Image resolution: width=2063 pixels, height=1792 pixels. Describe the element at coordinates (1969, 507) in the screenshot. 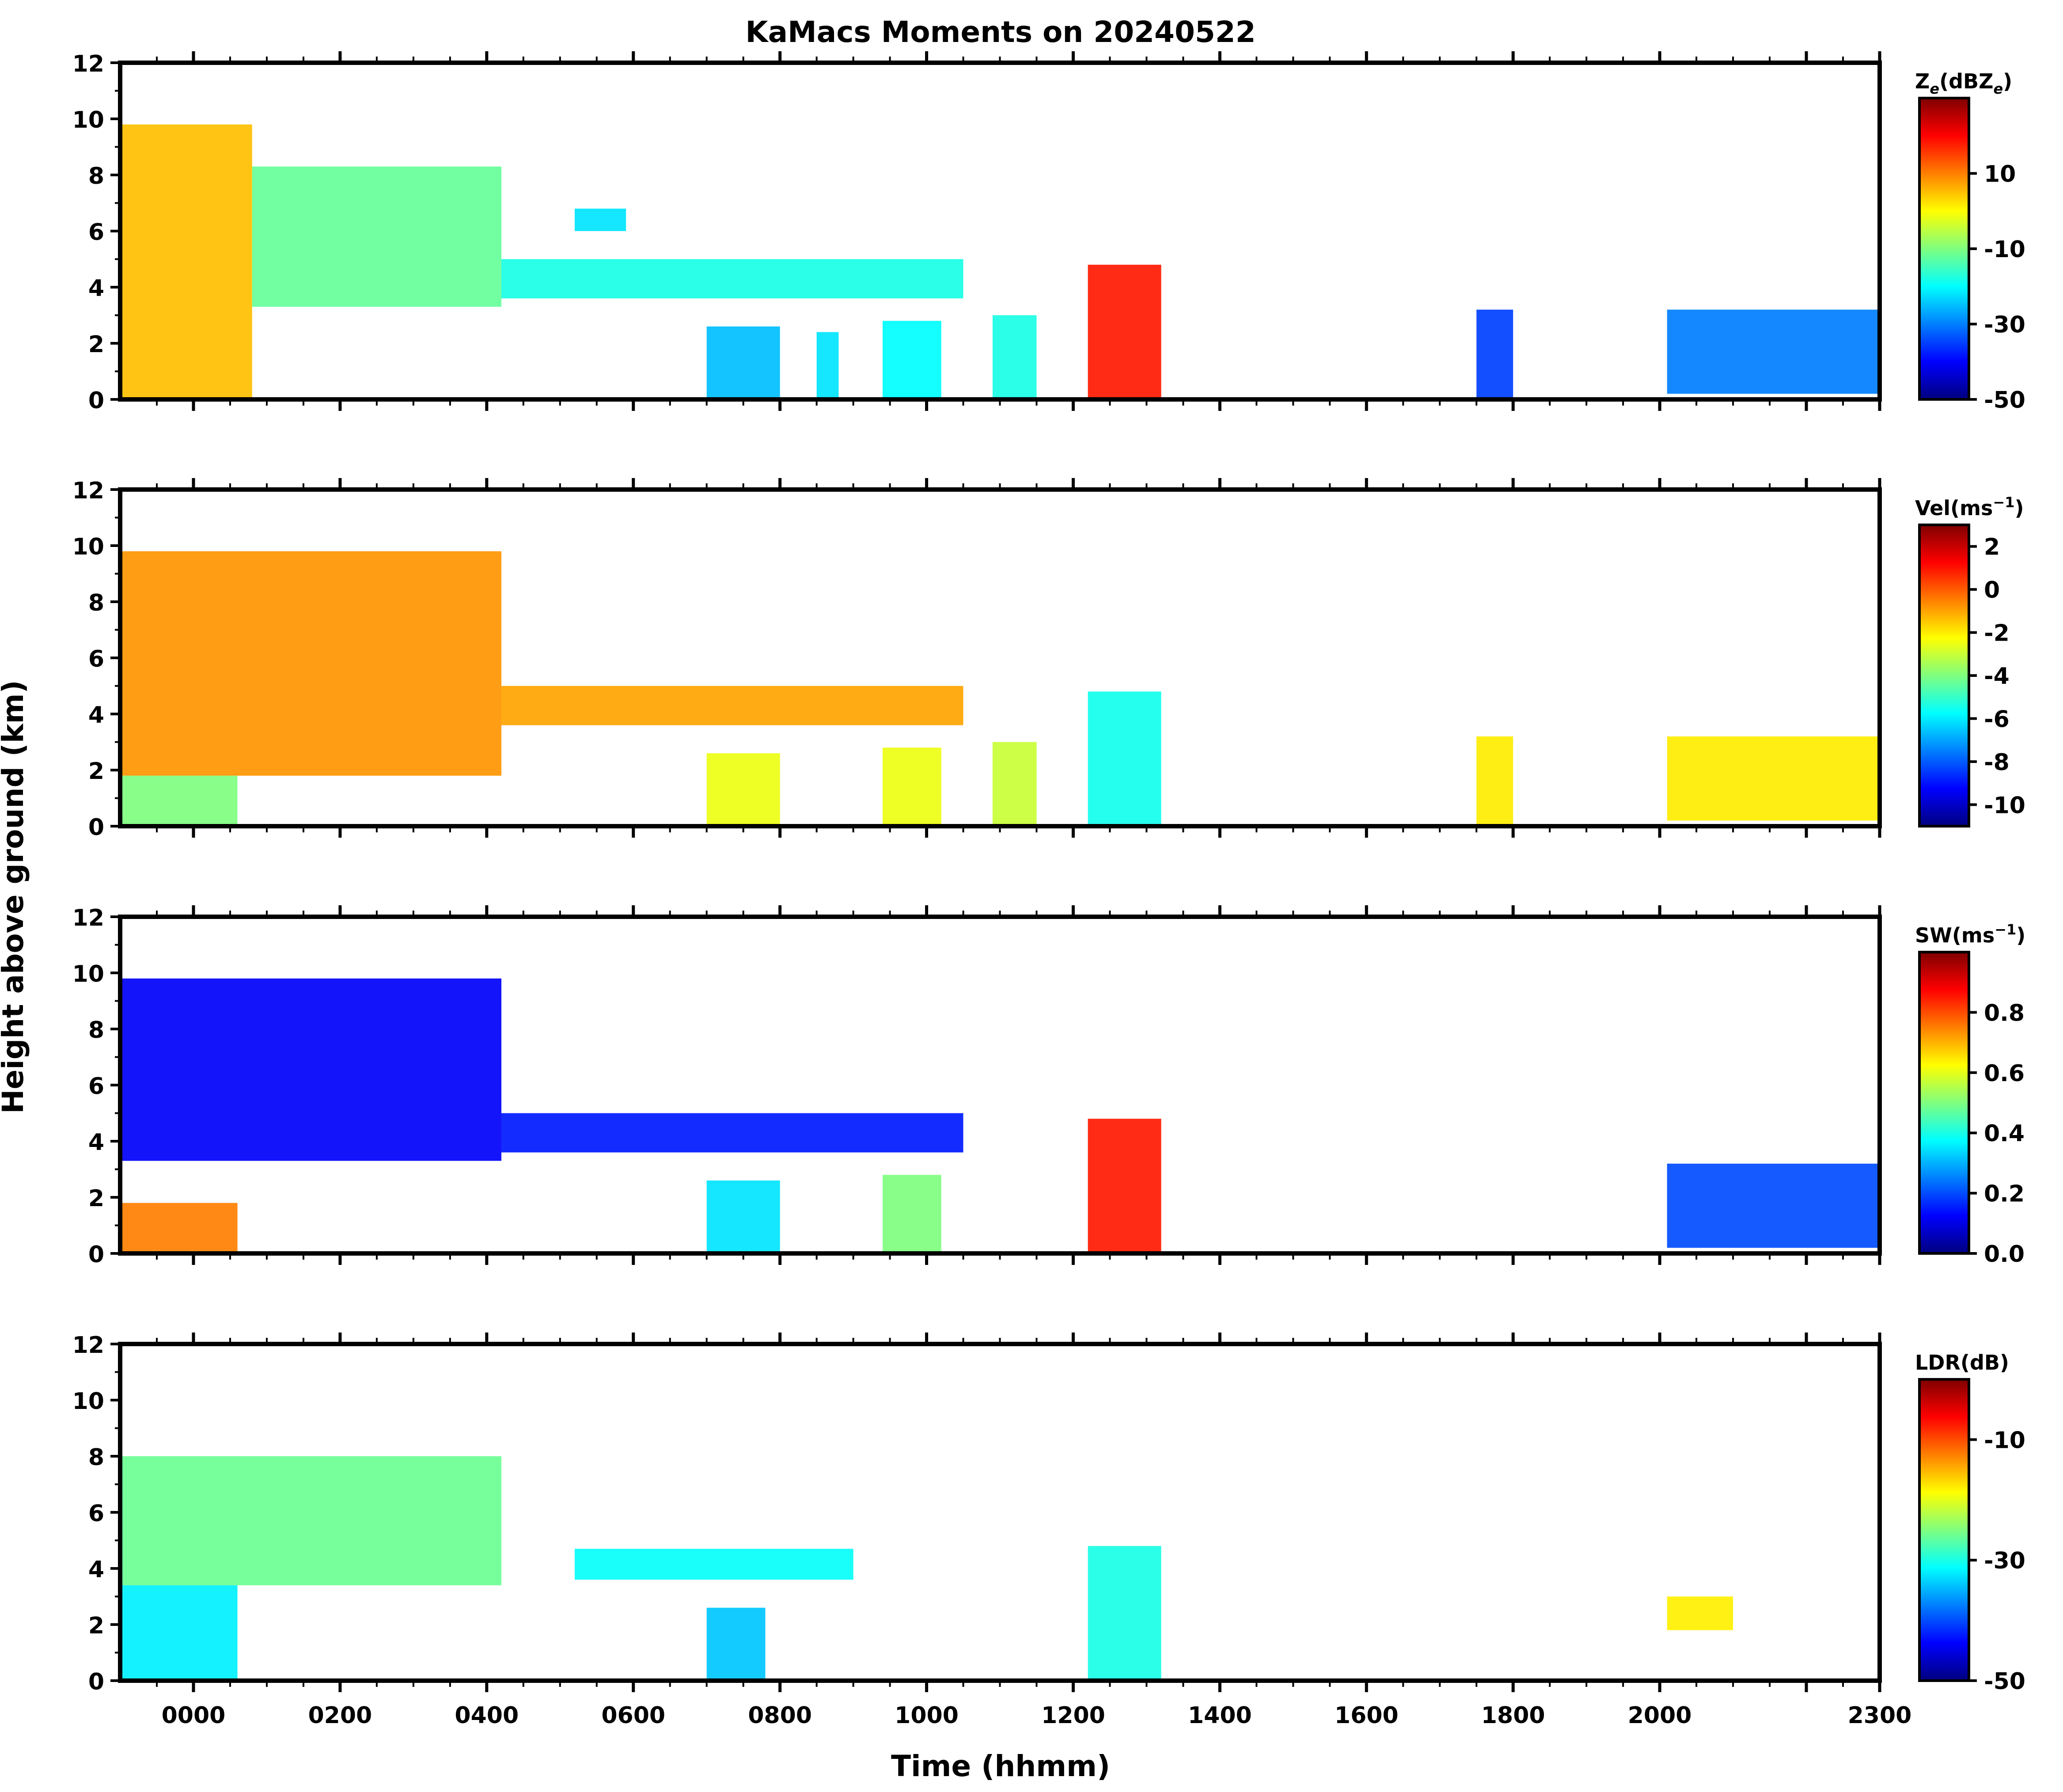

I see `colorbar-label-vel: Vel(ms−1)` at that location.